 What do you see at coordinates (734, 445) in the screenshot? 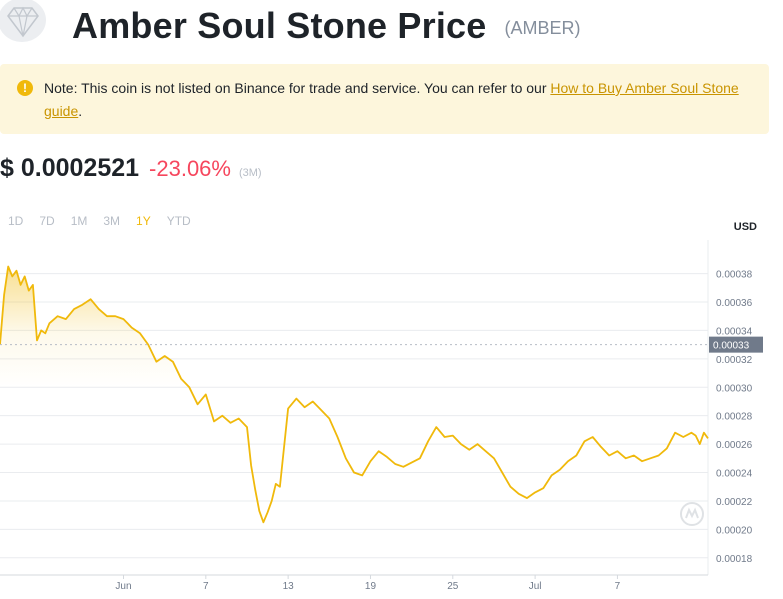
I see `y-tick-label: 0.00026` at bounding box center [734, 445].